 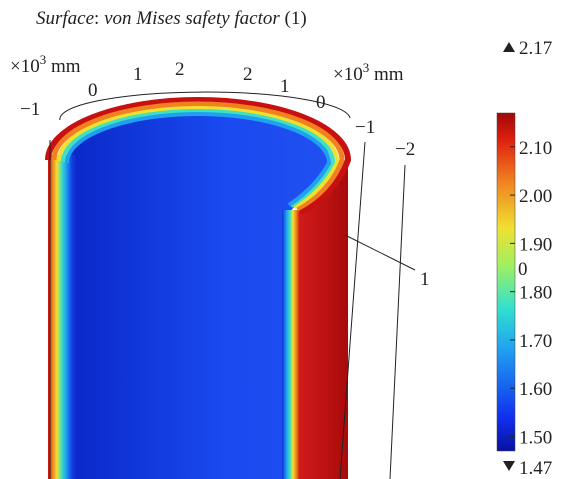 What do you see at coordinates (285, 86) in the screenshot?
I see `y-tick-label: 1` at bounding box center [285, 86].